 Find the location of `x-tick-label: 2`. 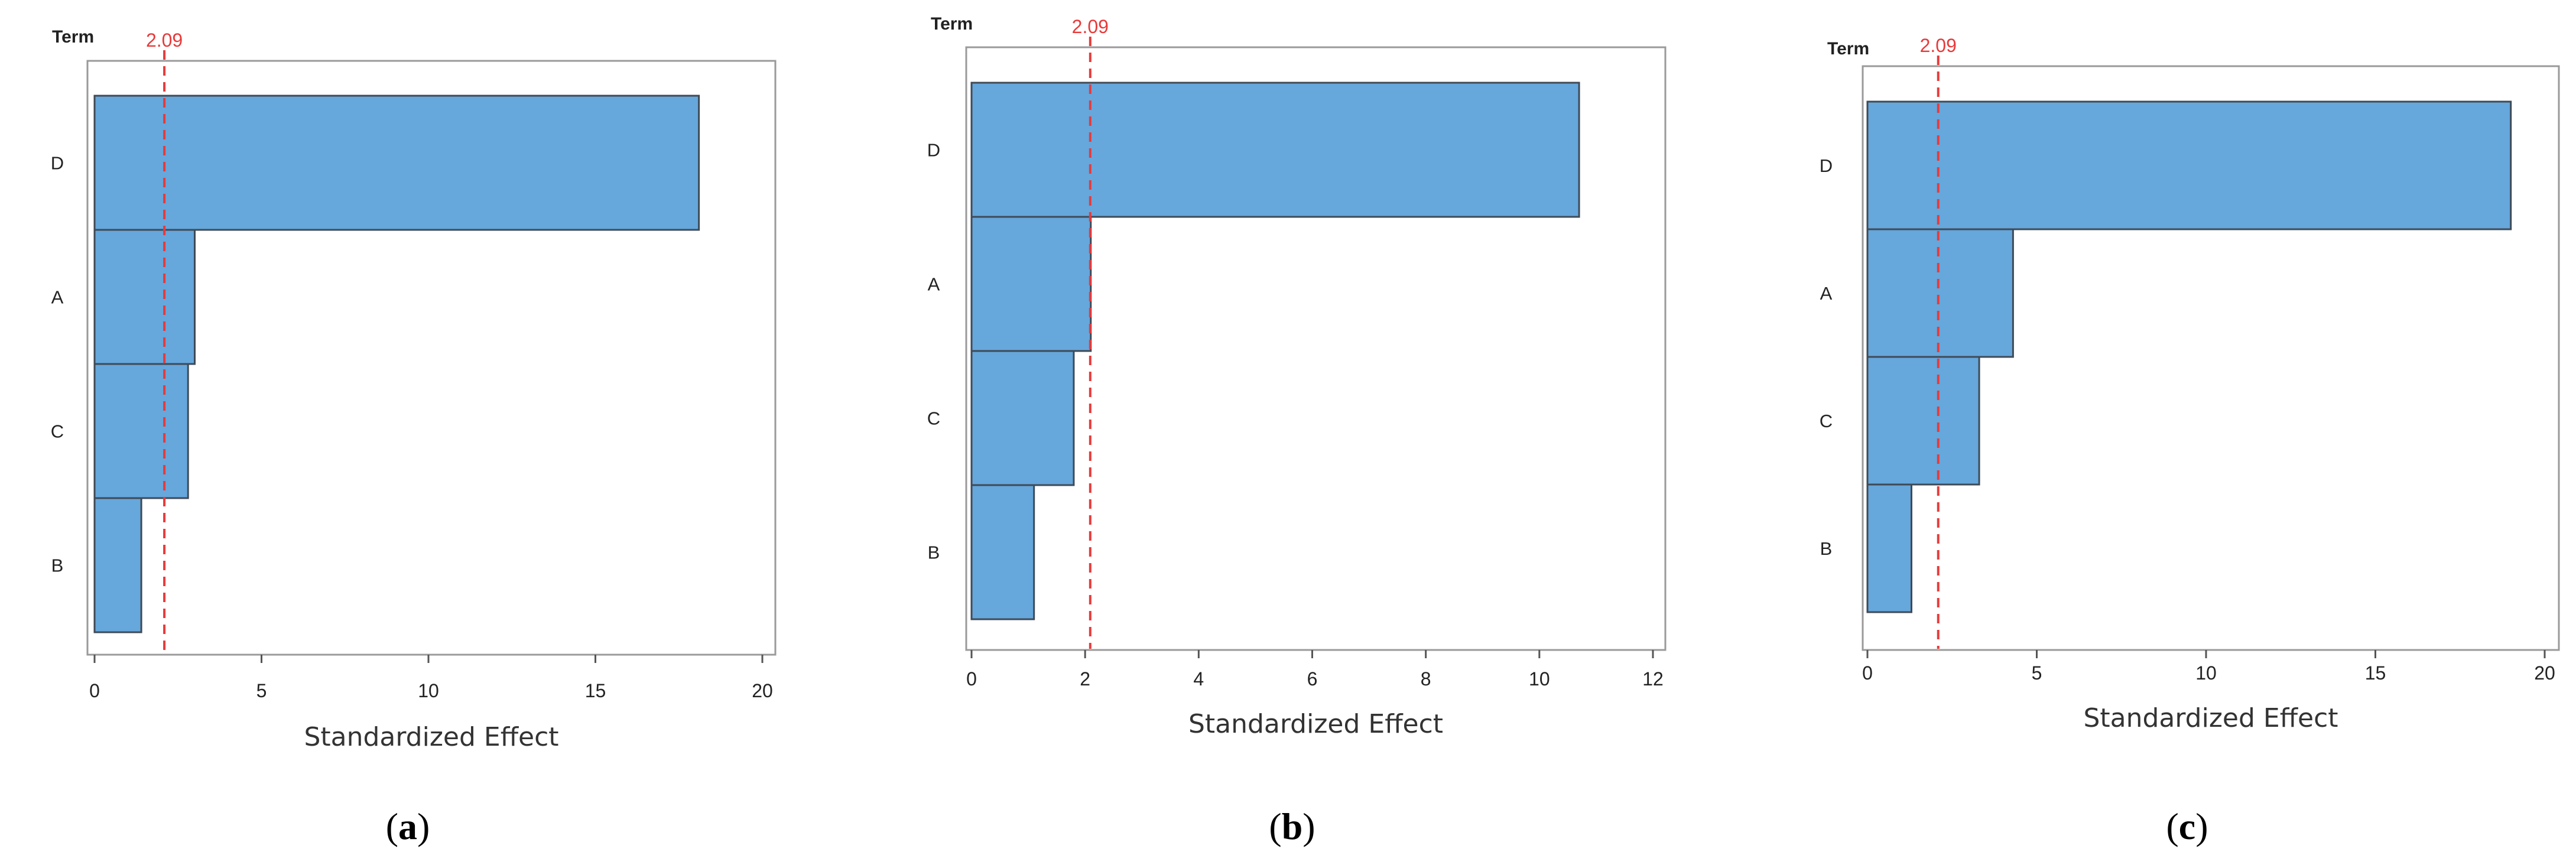

x-tick-label: 2 is located at coordinates (1085, 679).